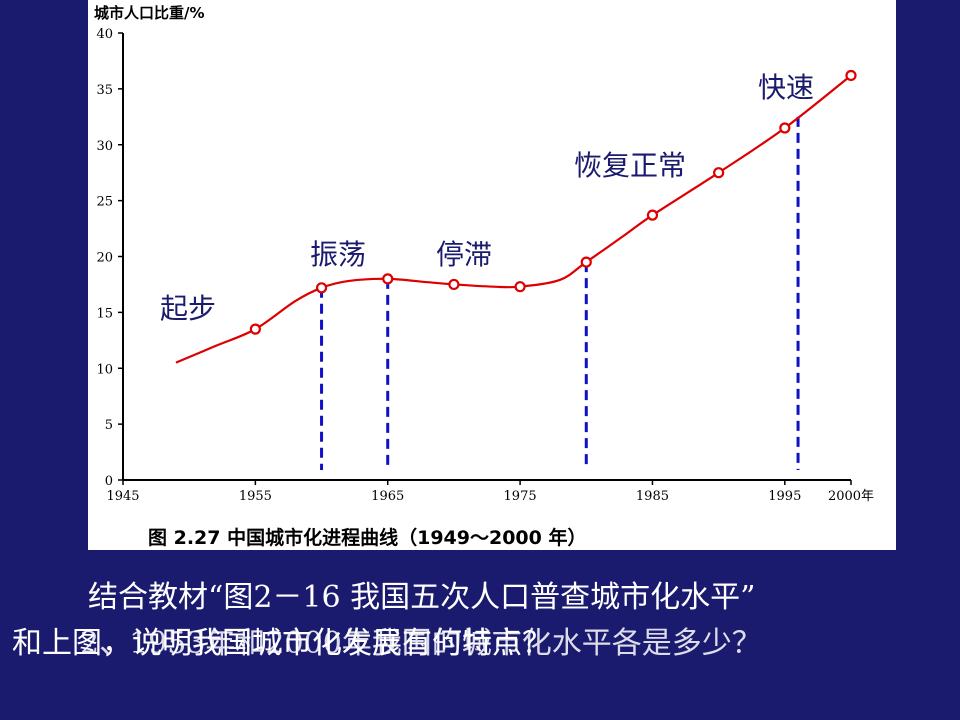 This screenshot has height=720, width=960. Describe the element at coordinates (104, 202) in the screenshot. I see `y-tick-label: 25` at that location.